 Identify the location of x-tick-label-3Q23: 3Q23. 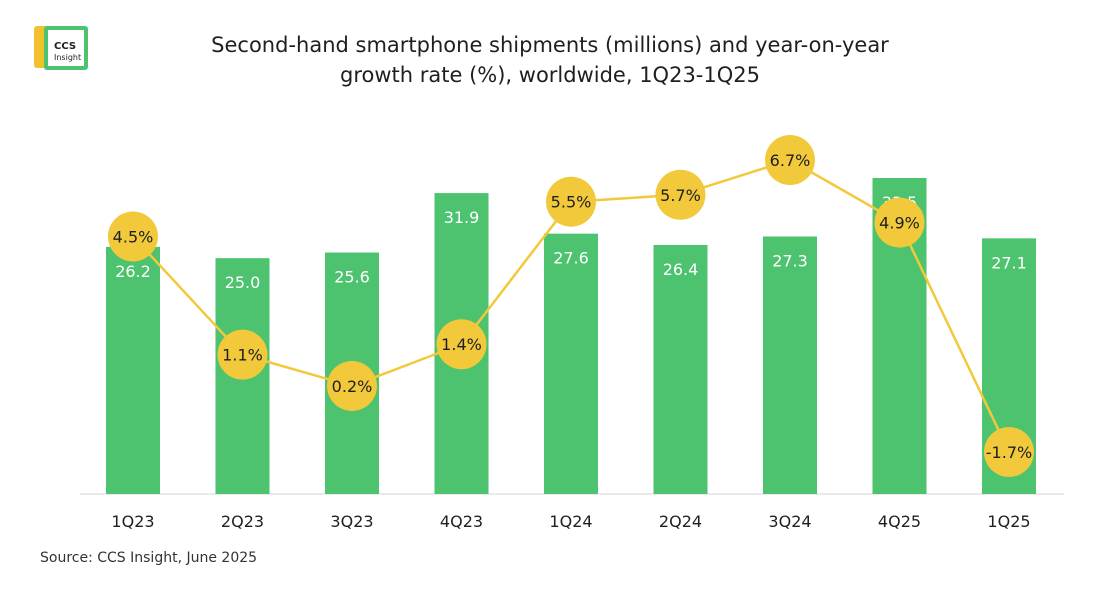
(351, 521).